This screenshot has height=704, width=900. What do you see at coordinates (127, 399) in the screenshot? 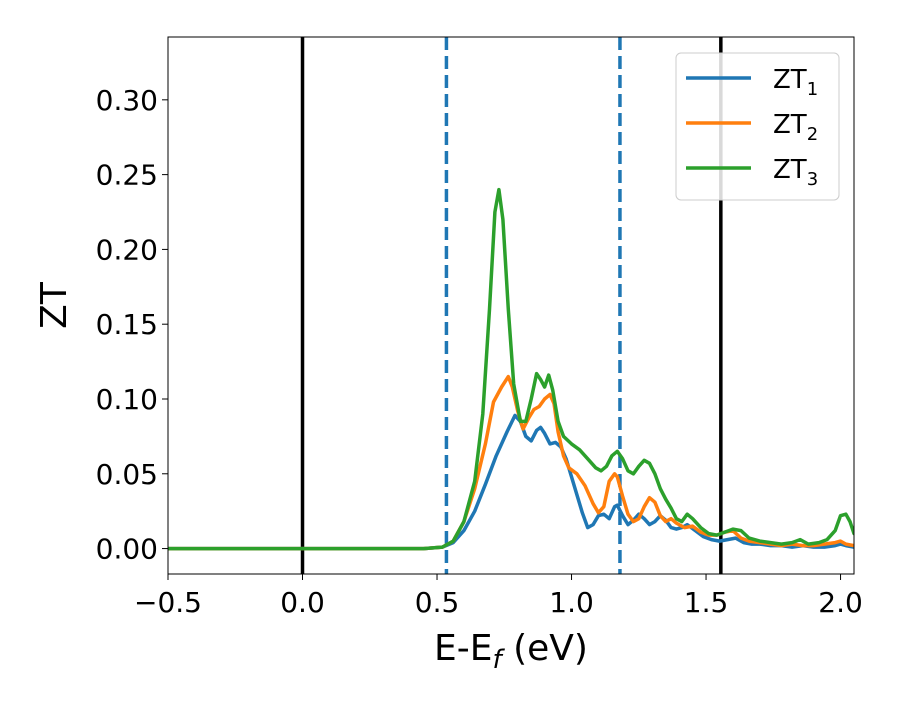
I see `y-tick-label: 0.10` at bounding box center [127, 399].